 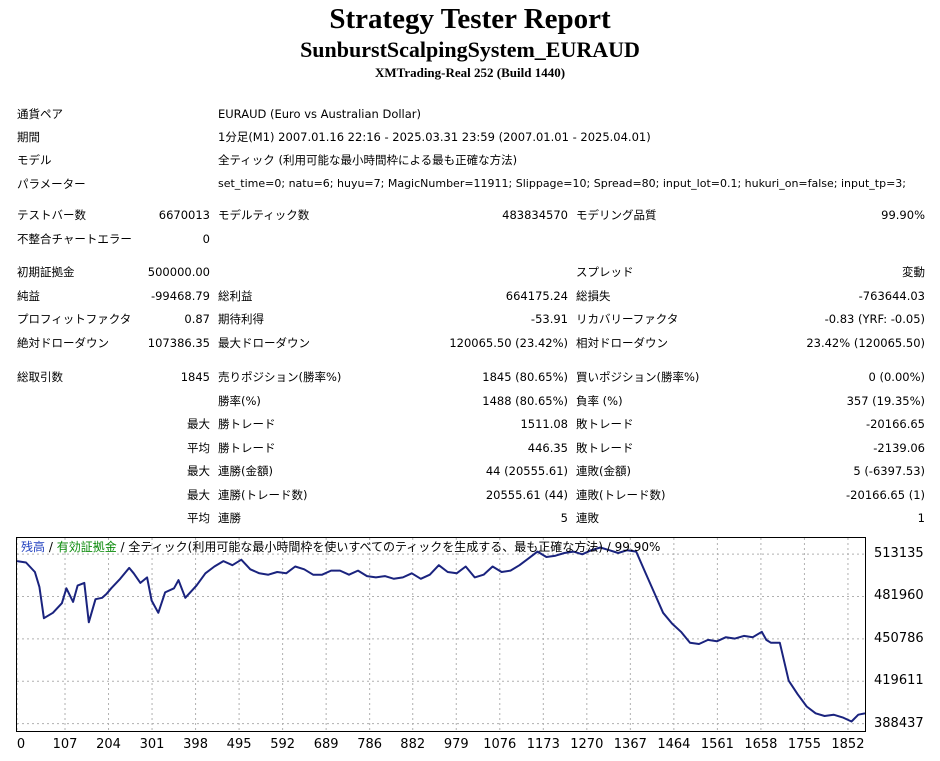 I want to click on x-tick-label-11: 1076, so click(x=500, y=744).